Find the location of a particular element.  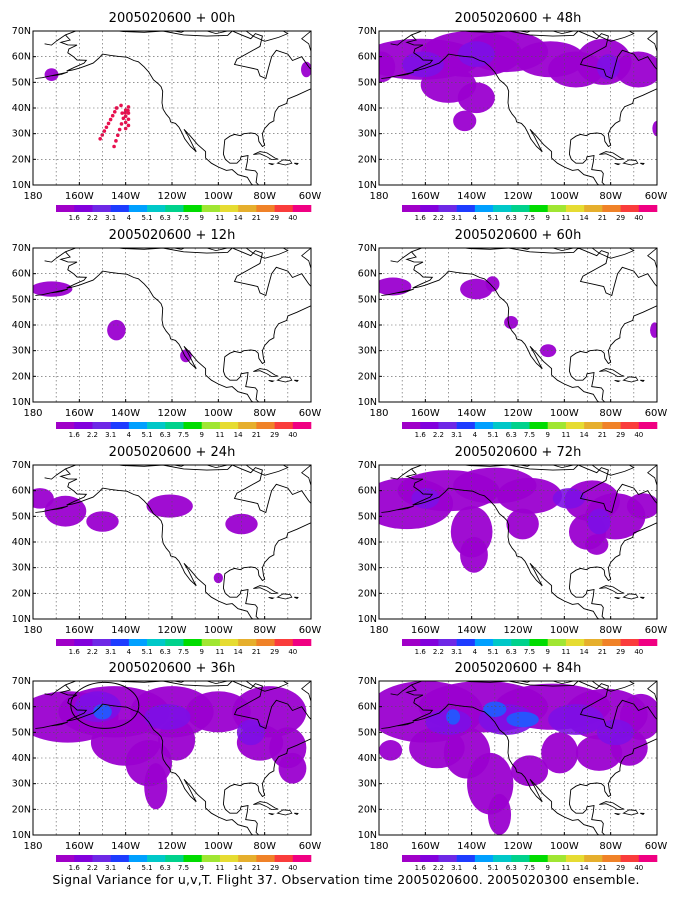

colorbar-label: 4 is located at coordinates (129, 435).